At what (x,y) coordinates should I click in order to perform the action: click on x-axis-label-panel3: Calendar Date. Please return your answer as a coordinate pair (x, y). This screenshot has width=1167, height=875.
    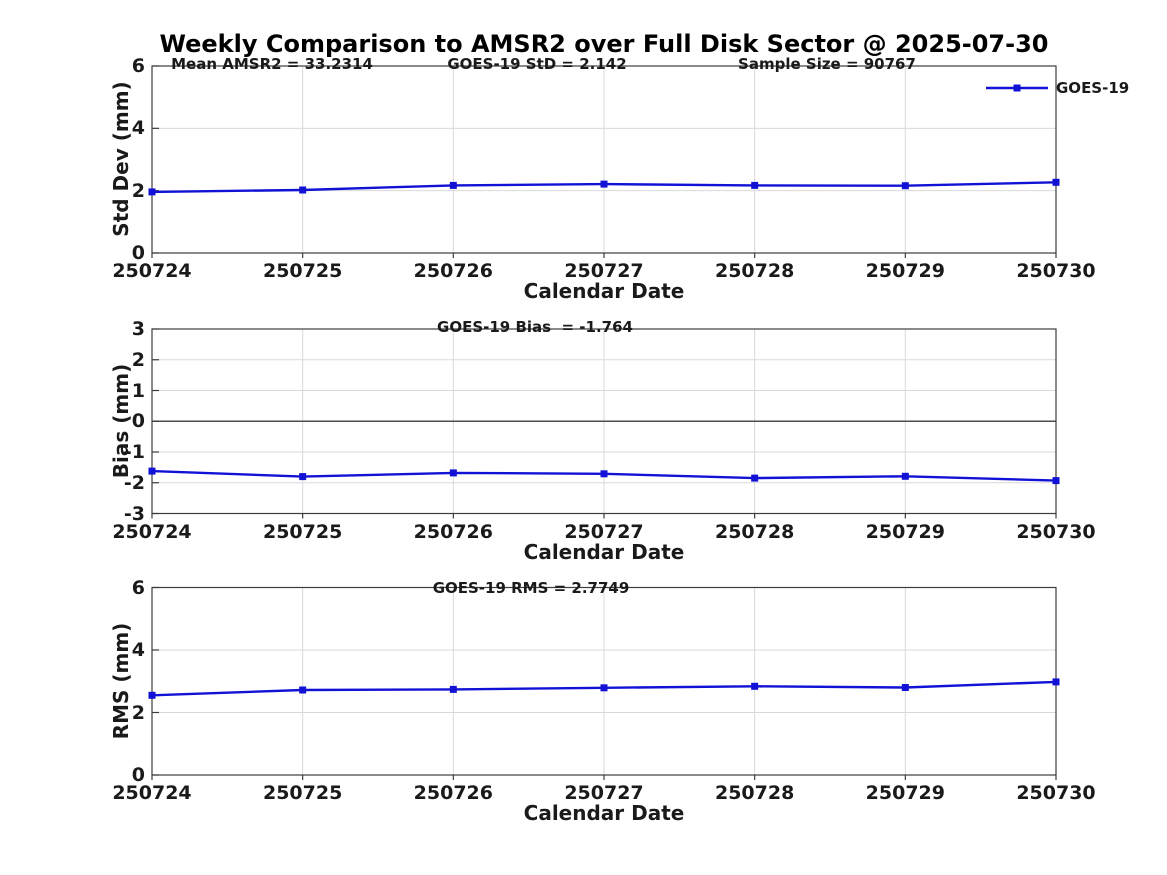
    Looking at the image, I should click on (604, 813).